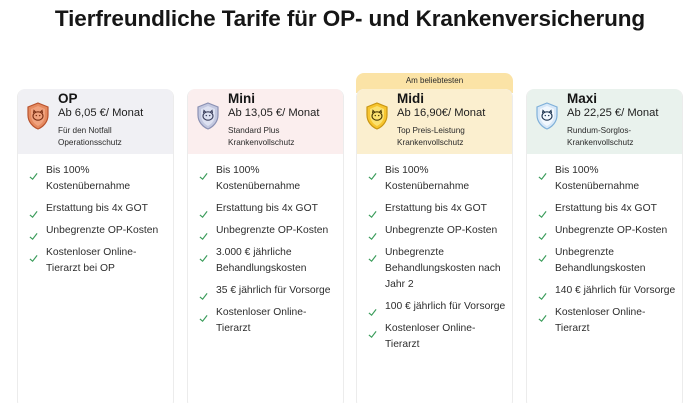  I want to click on feature-item: 3.000 € jährliche Behandlungskosten, so click(265, 261).